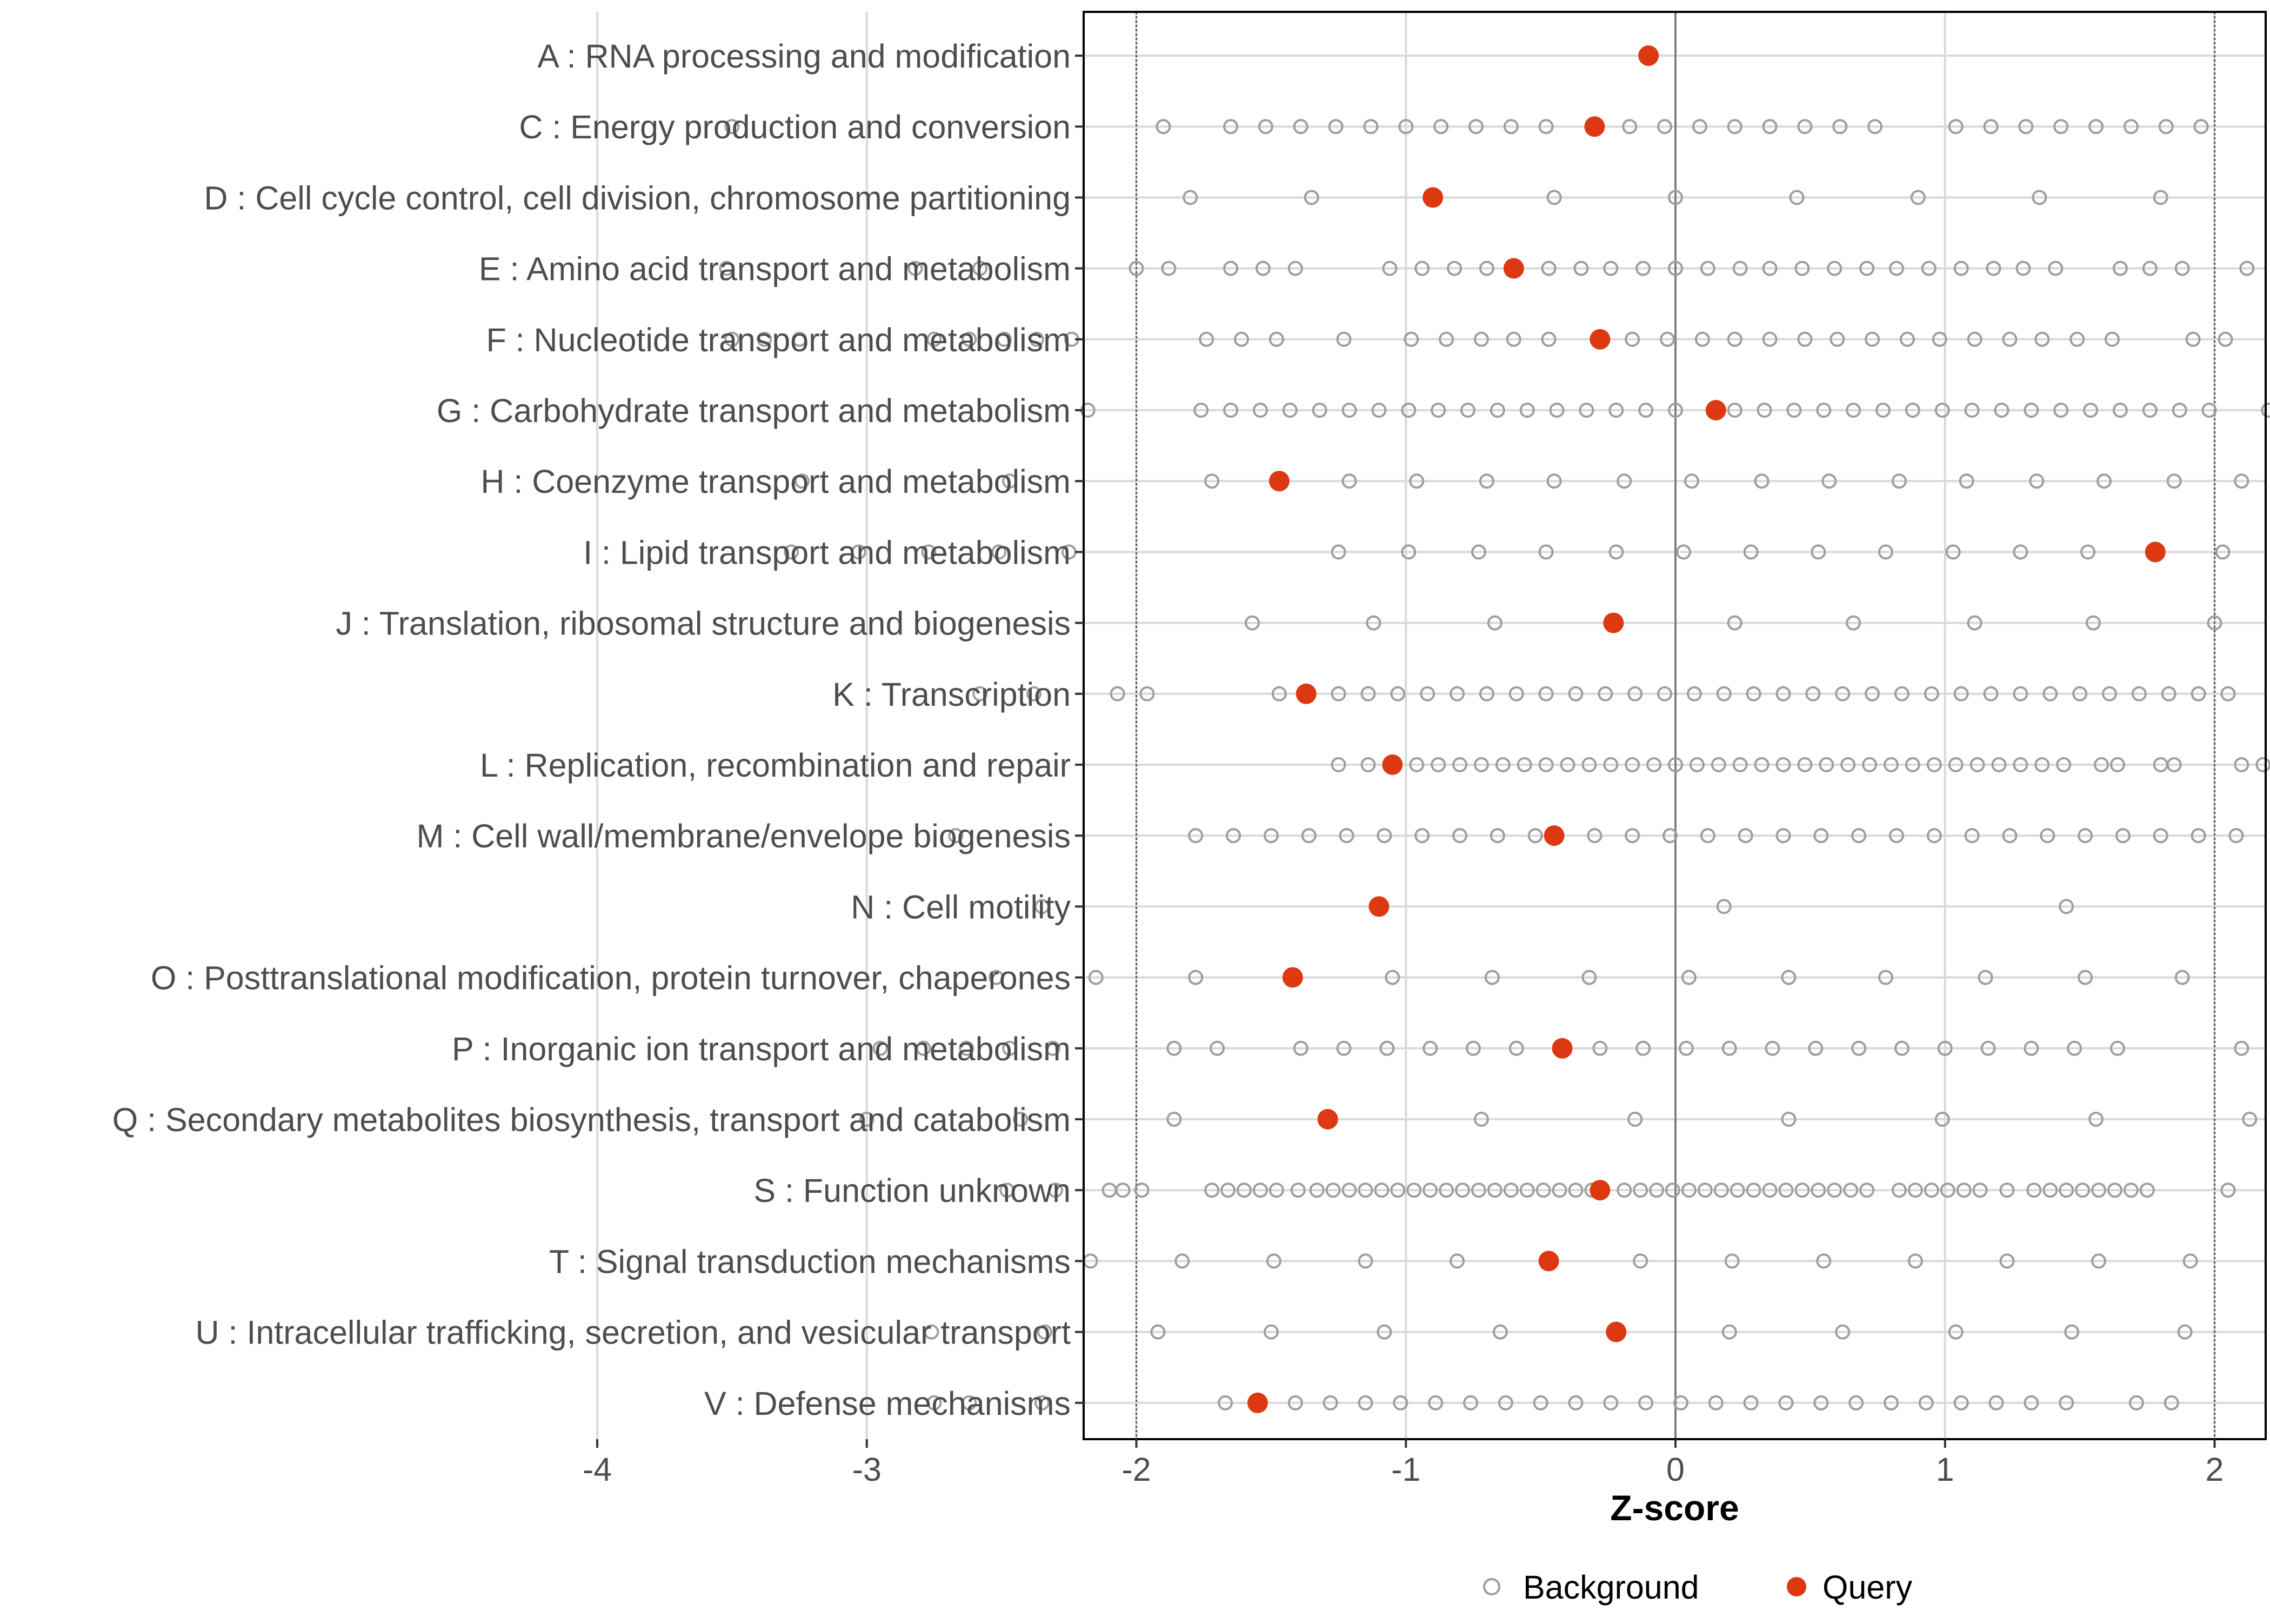  I want to click on legend-query-marker, so click(1796, 1587).